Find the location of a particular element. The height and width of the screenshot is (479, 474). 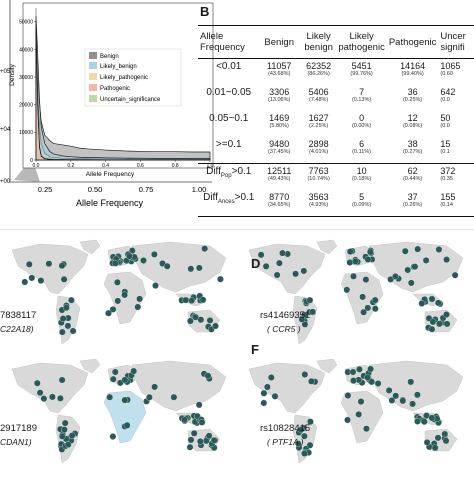

legend-item-pathogenic: Pathogenic is located at coordinates (109, 88).